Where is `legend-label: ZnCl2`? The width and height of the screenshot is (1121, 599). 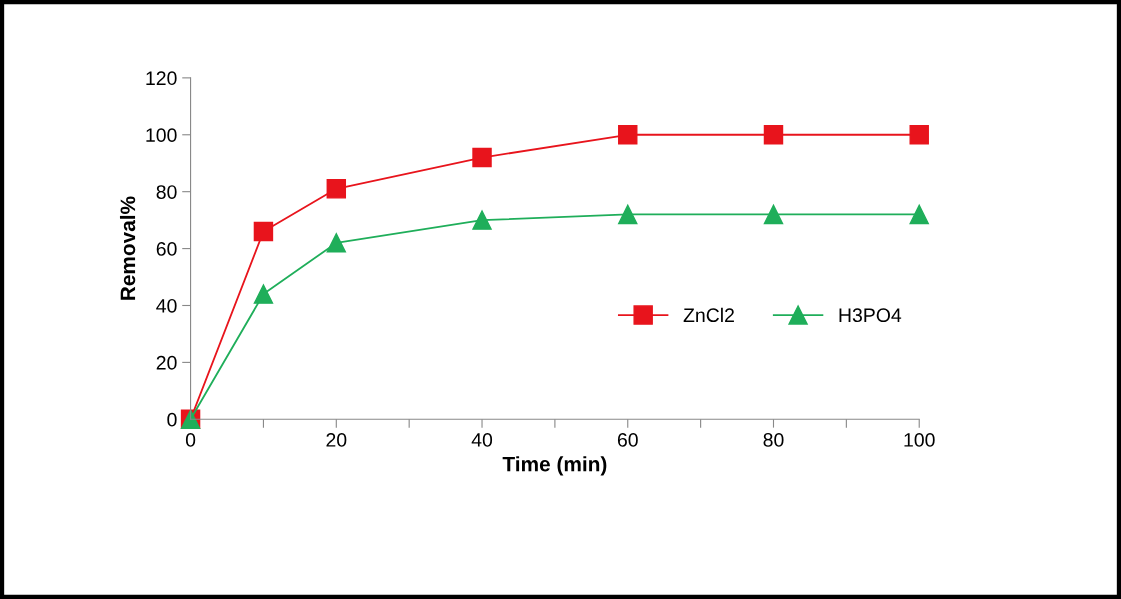
legend-label: ZnCl2 is located at coordinates (708, 315).